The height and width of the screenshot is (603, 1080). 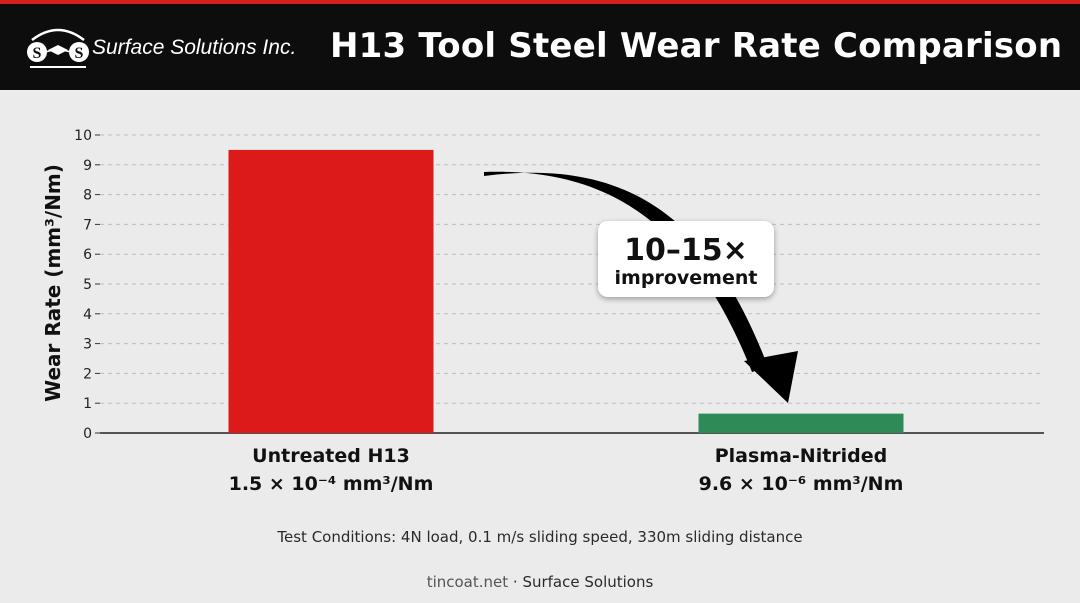 What do you see at coordinates (801, 456) in the screenshot?
I see `category-label: Plasma-Nitrided` at bounding box center [801, 456].